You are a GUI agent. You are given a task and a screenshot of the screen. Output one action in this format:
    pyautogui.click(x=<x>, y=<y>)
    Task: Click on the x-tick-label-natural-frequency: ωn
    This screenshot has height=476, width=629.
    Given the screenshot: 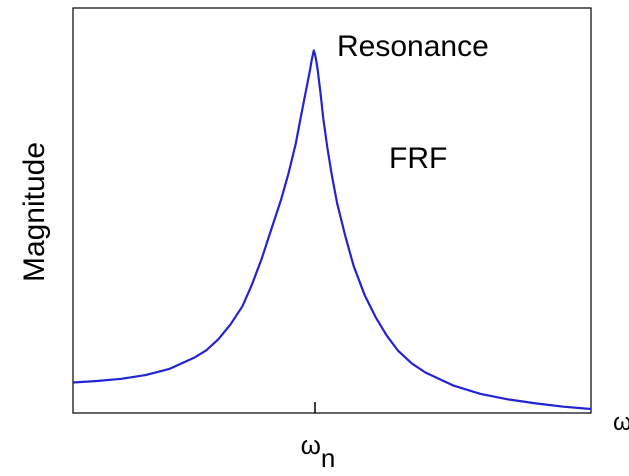 What is the action you would take?
    pyautogui.click(x=318, y=451)
    